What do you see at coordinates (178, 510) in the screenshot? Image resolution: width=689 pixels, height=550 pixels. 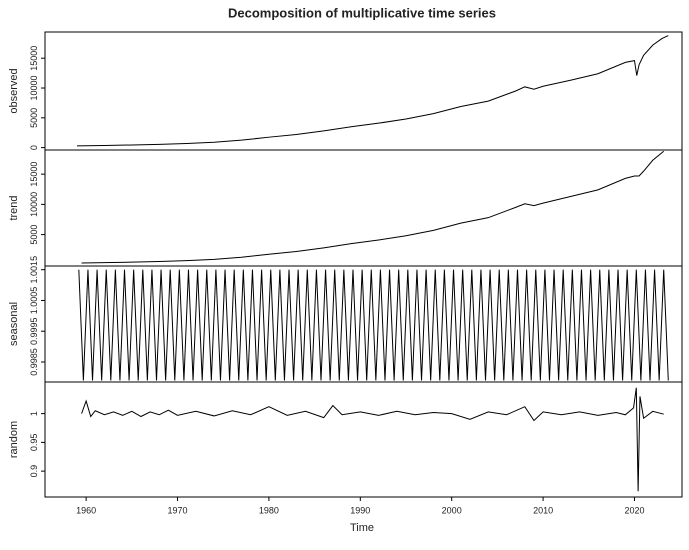 I see `x-tick-label: 1970` at bounding box center [178, 510].